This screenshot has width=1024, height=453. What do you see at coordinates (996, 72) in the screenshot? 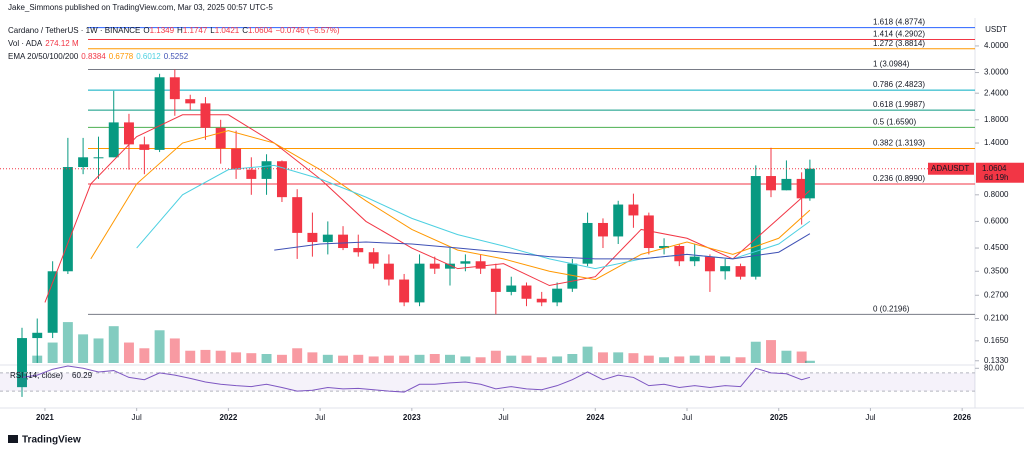
I see `y-tick-label: 3.0000` at bounding box center [996, 72].